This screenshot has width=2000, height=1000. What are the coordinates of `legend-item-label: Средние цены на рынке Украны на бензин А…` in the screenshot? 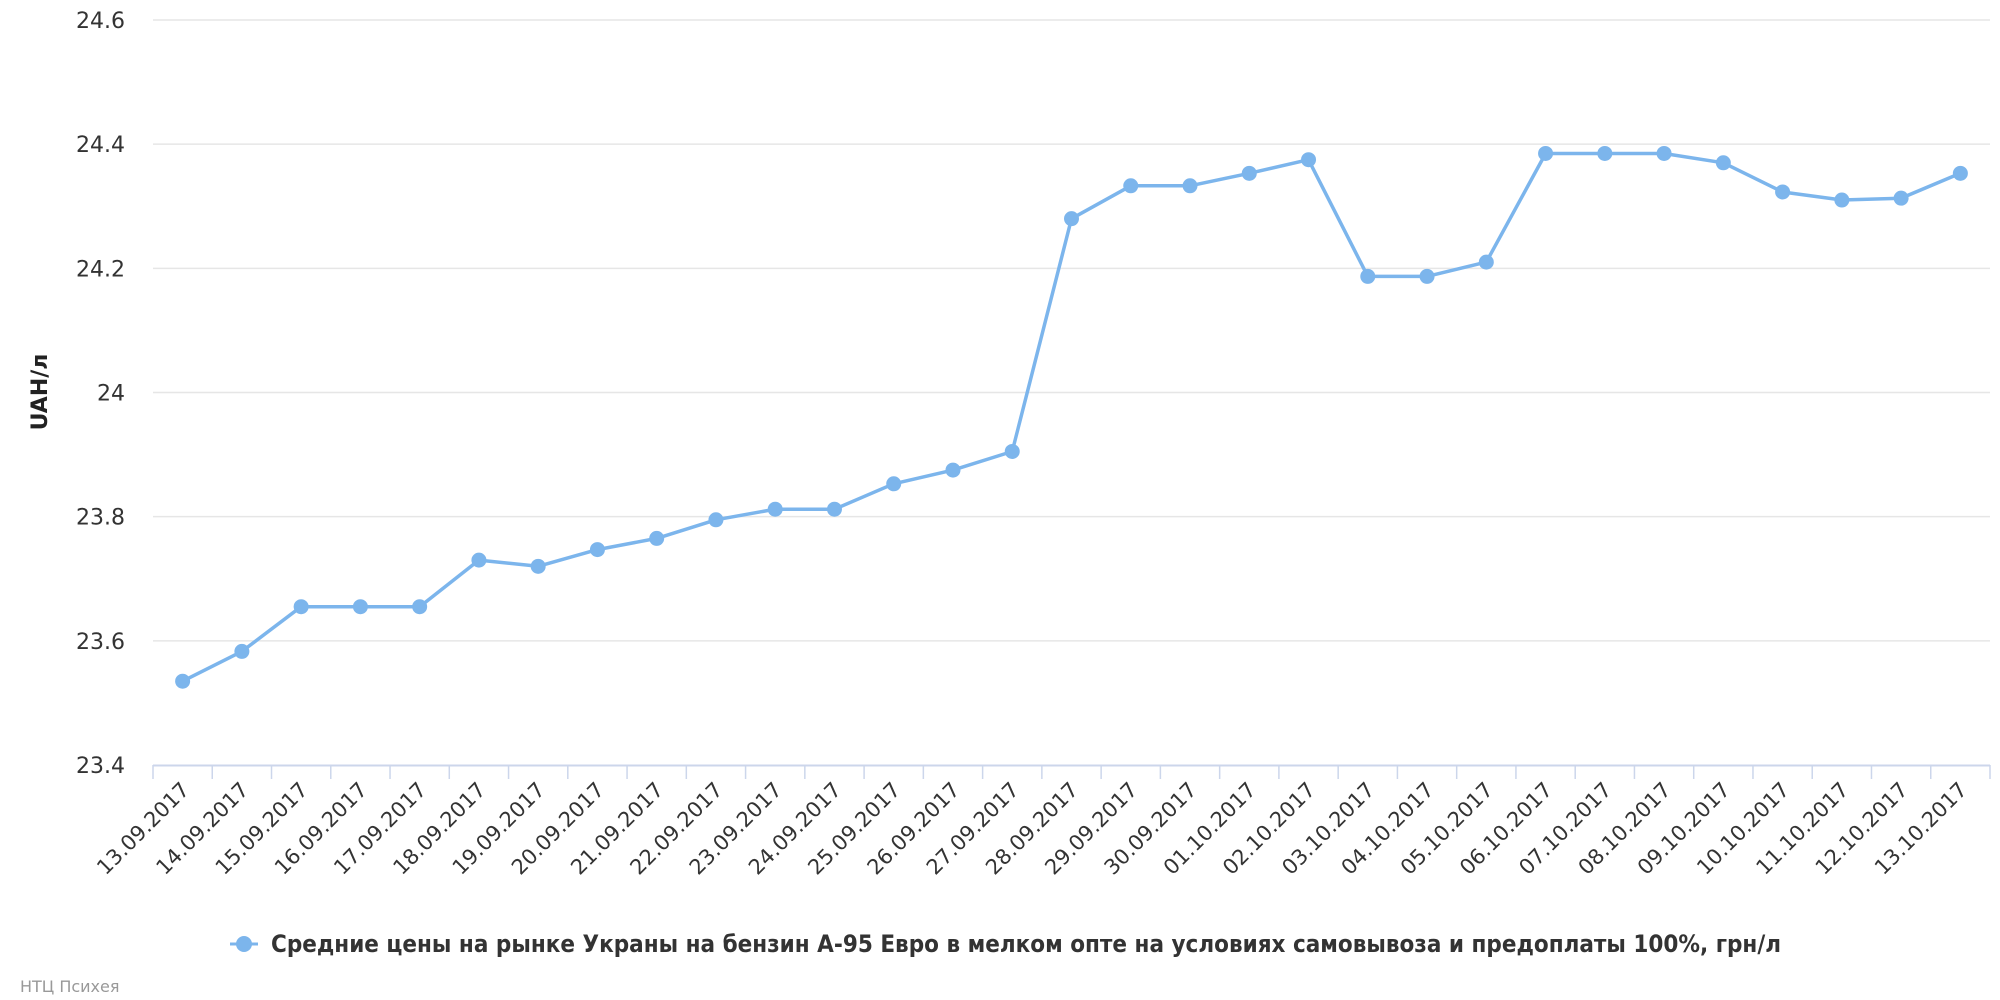 It's located at (1026, 944).